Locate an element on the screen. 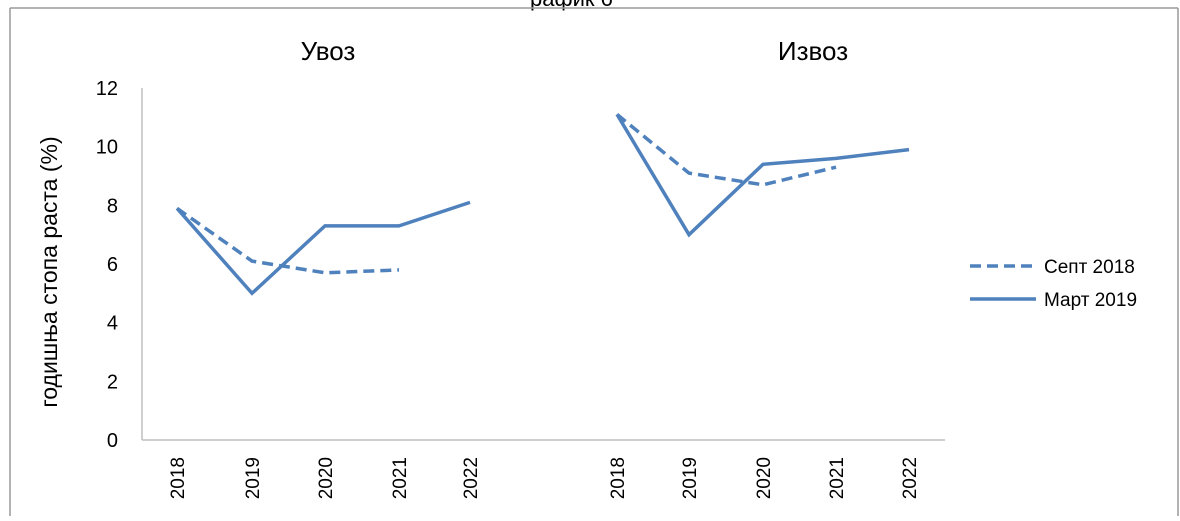 The image size is (1180, 521). panel-title: Извоз is located at coordinates (813, 51).